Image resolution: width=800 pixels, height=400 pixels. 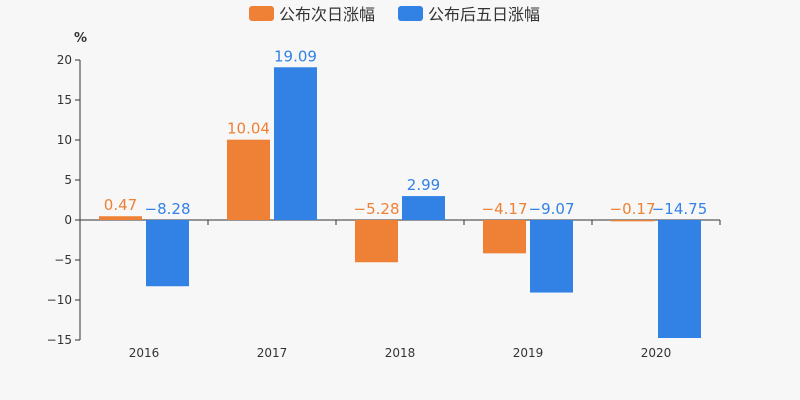 What do you see at coordinates (64, 60) in the screenshot?
I see `y-tick-label: 20` at bounding box center [64, 60].